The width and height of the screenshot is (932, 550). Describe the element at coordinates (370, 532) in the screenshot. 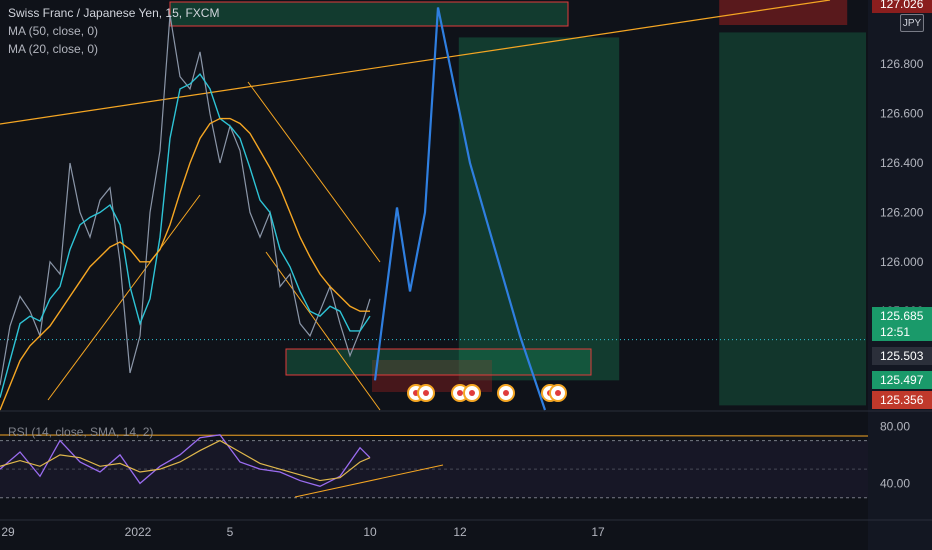

I see `time-tick-label: 10` at that location.